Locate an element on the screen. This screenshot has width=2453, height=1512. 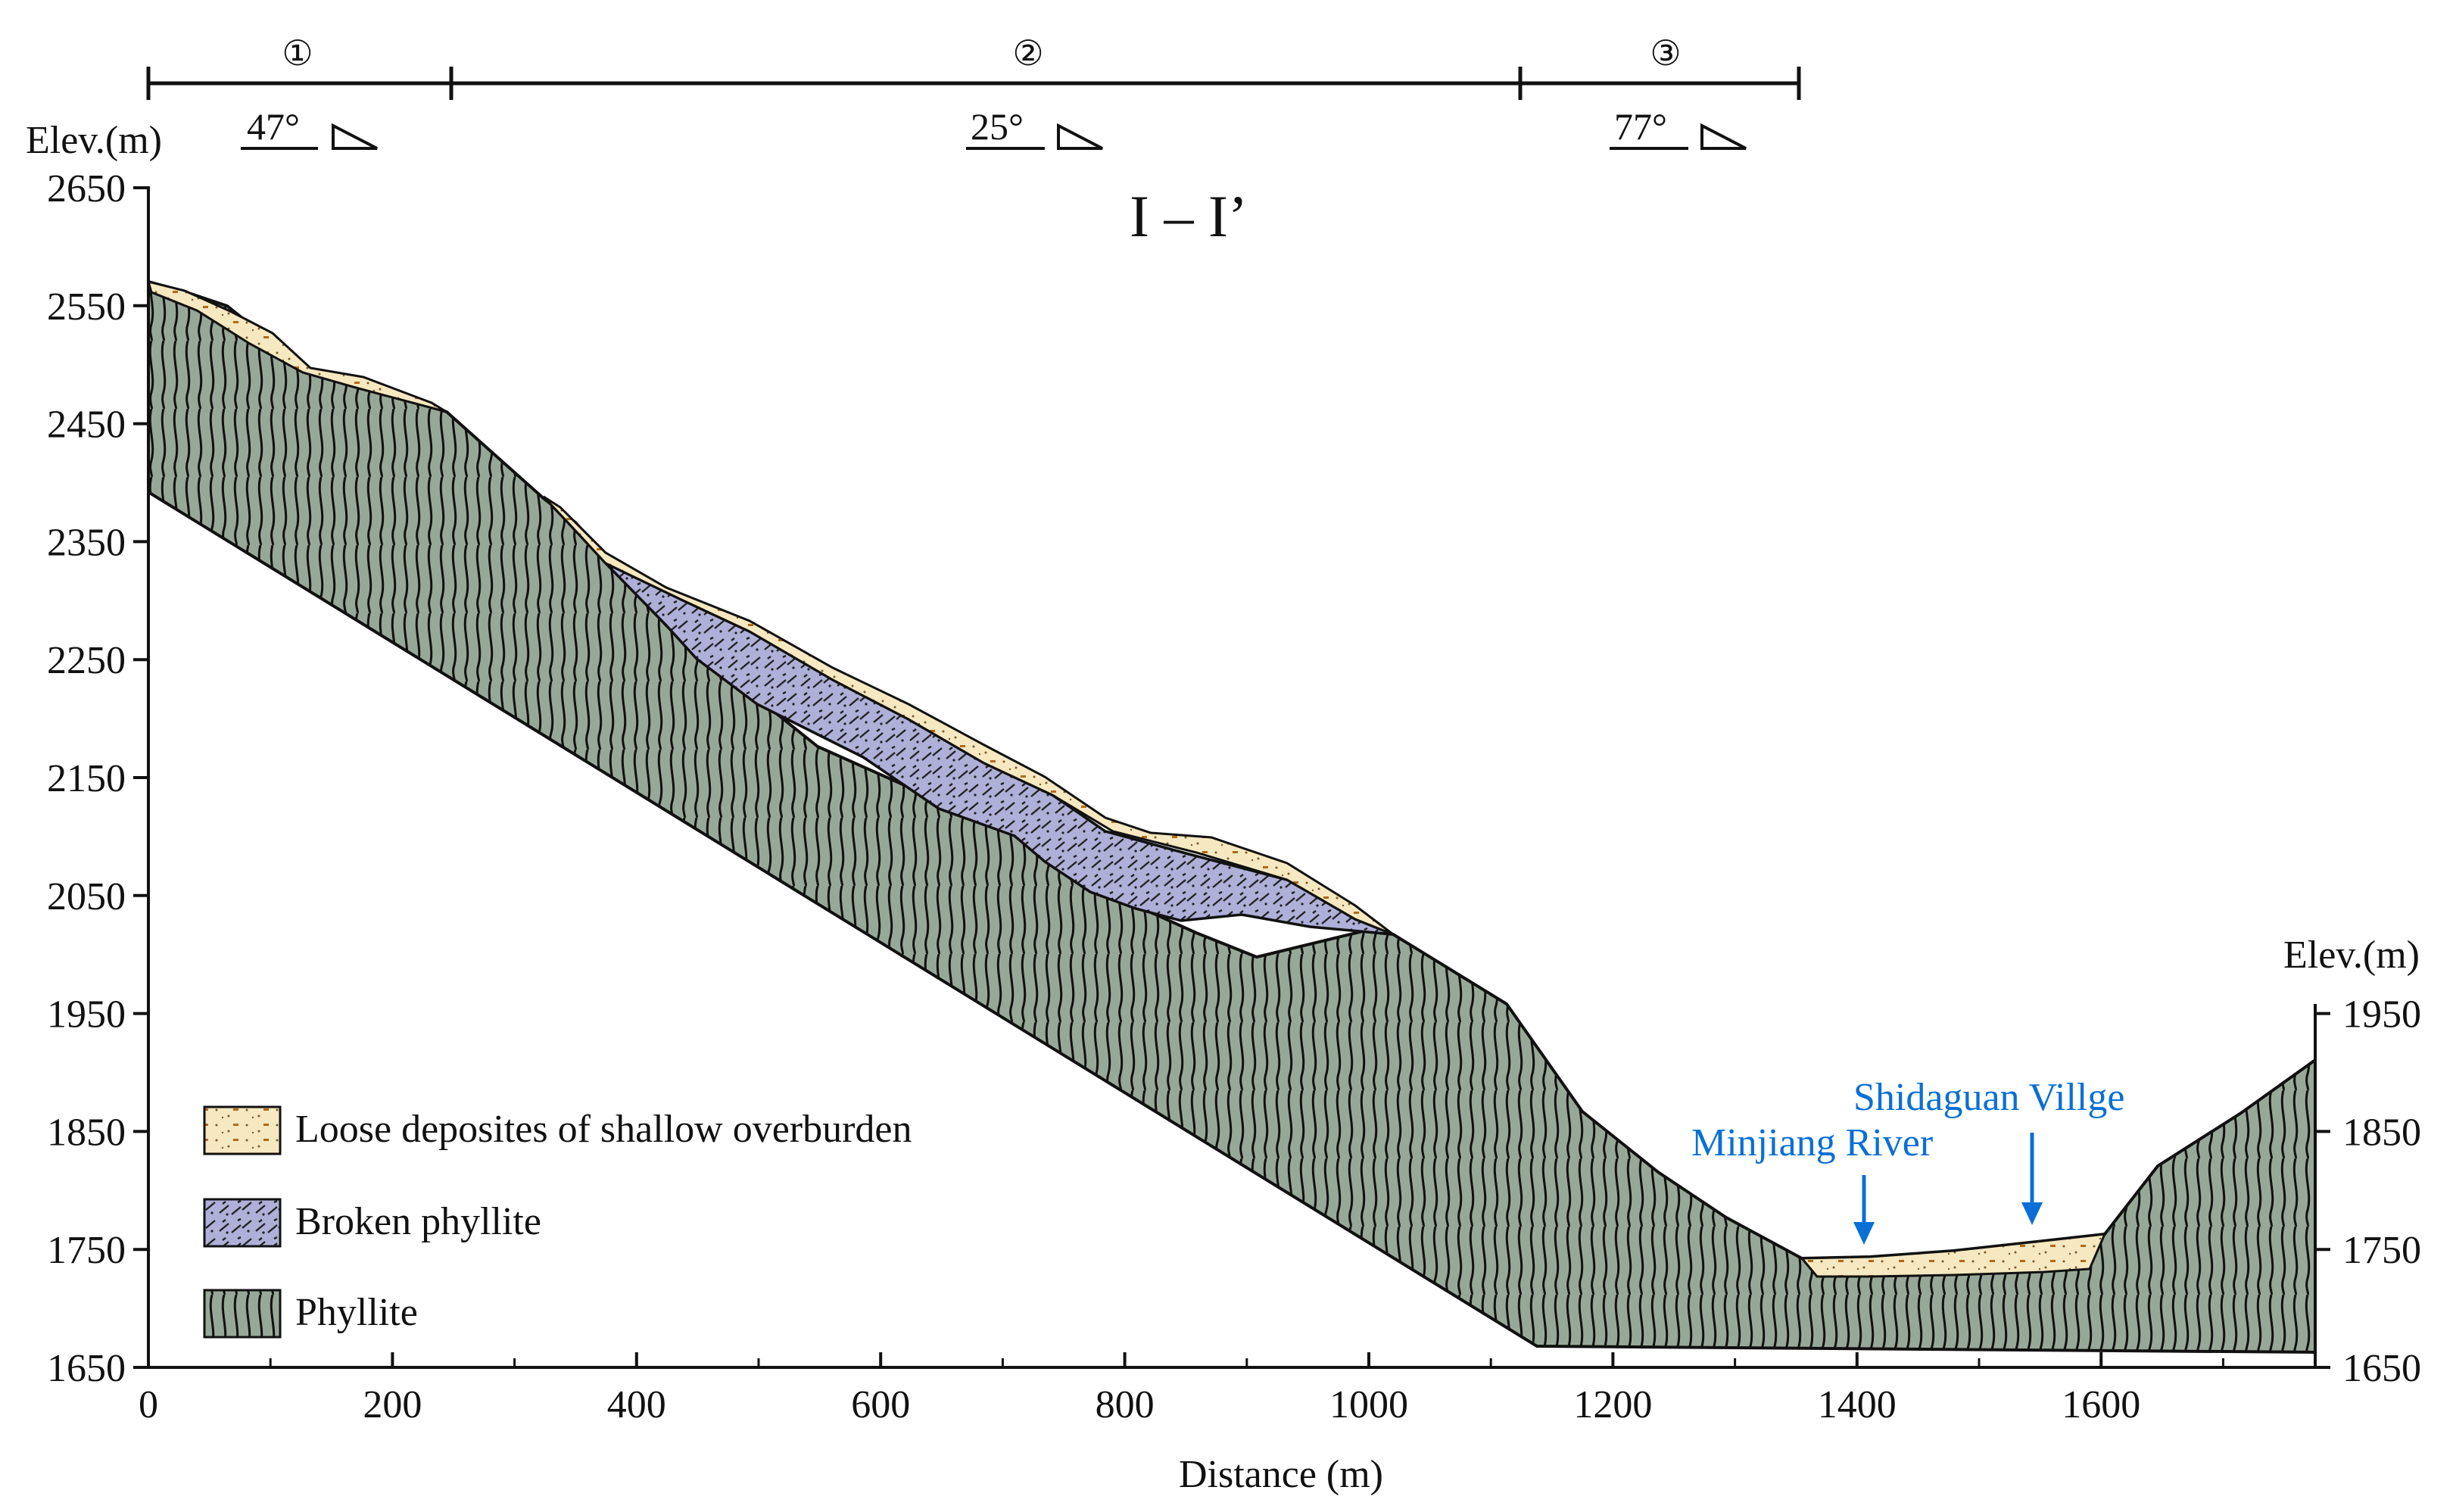
right-y-tick-label: 1650 is located at coordinates (2381, 1368).